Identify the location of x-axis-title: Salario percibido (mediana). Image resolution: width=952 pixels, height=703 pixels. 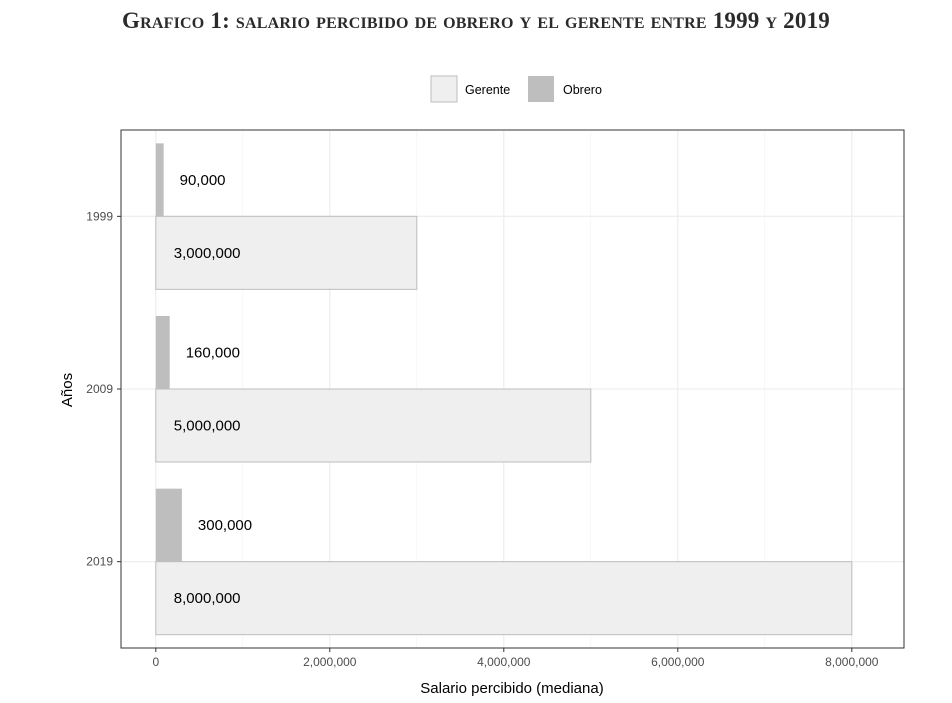
(511, 688).